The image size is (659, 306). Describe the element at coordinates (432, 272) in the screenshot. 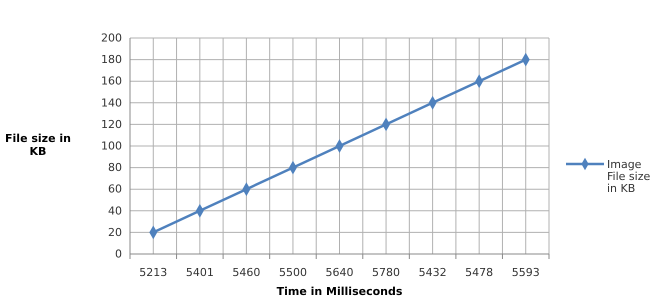

I see `x-tick-label: 5432` at that location.